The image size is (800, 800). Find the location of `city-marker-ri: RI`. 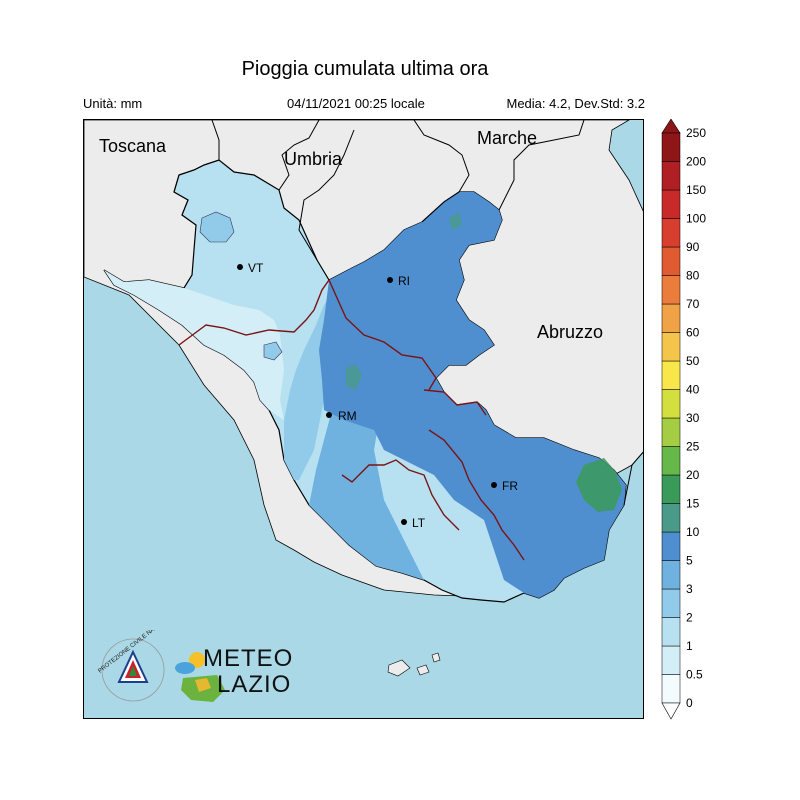

city-marker-ri: RI is located at coordinates (398, 281).